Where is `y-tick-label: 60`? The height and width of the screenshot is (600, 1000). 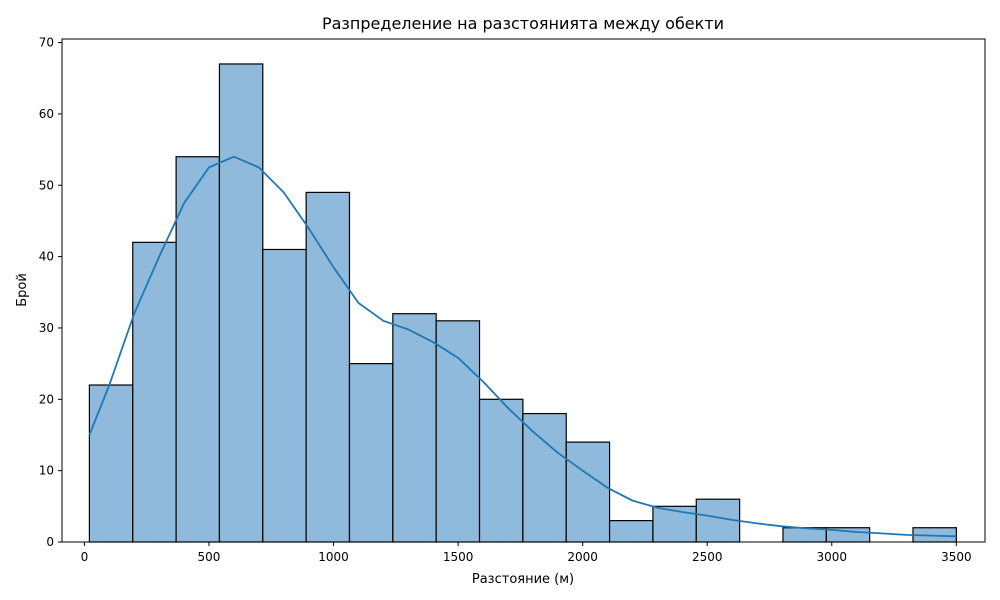 y-tick-label: 60 is located at coordinates (46, 114).